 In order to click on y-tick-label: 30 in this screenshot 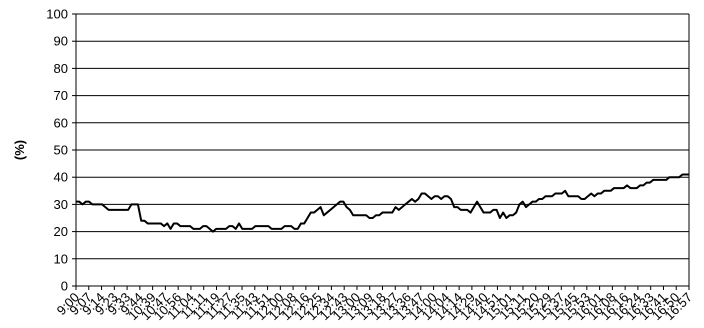, I will do `click(61, 204)`.